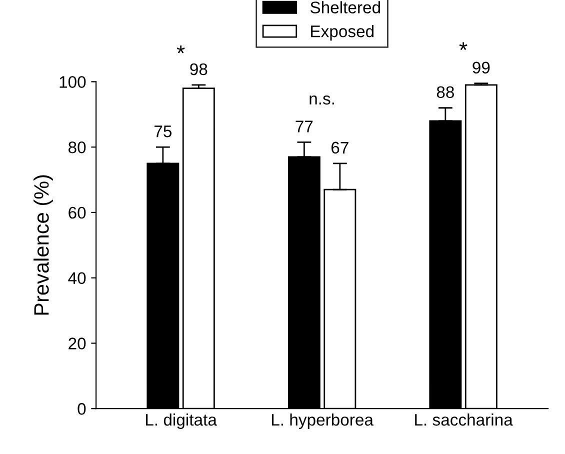 This screenshot has height=454, width=565. What do you see at coordinates (445, 92) in the screenshot?
I see `data-label: 88` at bounding box center [445, 92].